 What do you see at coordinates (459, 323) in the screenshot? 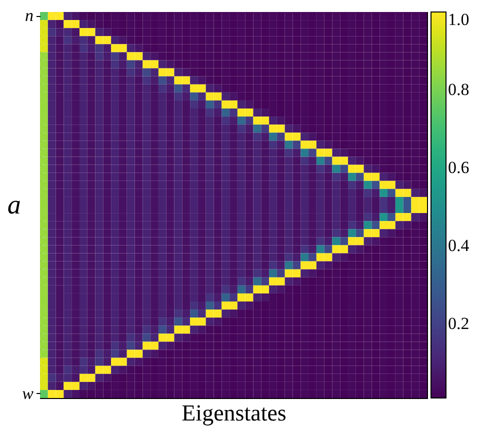
I see `color-bar-label: 0.2` at bounding box center [459, 323].